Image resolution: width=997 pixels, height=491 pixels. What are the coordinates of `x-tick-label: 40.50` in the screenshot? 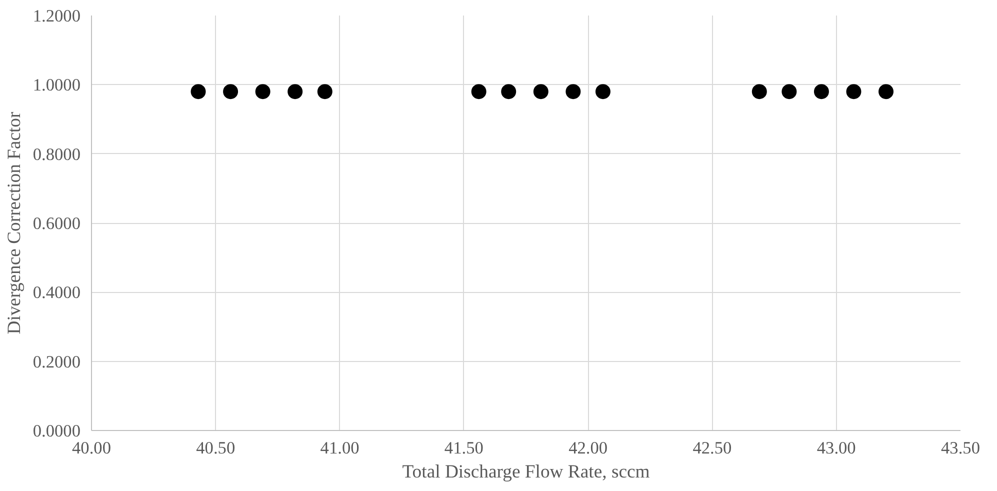 It's located at (216, 448).